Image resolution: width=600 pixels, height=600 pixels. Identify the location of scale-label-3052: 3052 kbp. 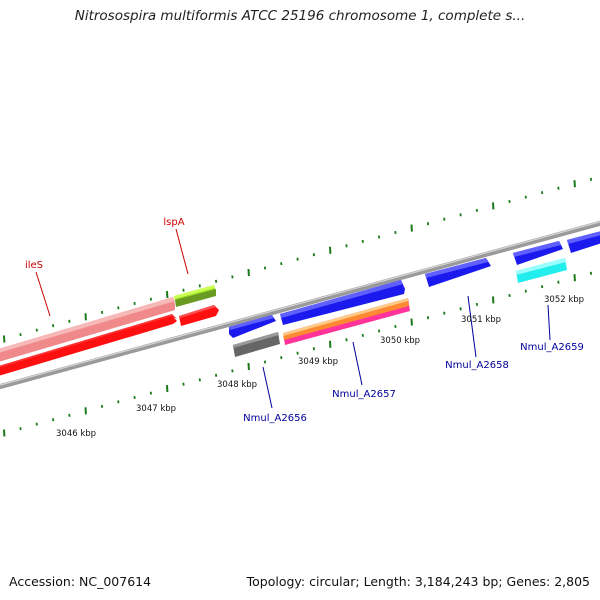
(564, 300).